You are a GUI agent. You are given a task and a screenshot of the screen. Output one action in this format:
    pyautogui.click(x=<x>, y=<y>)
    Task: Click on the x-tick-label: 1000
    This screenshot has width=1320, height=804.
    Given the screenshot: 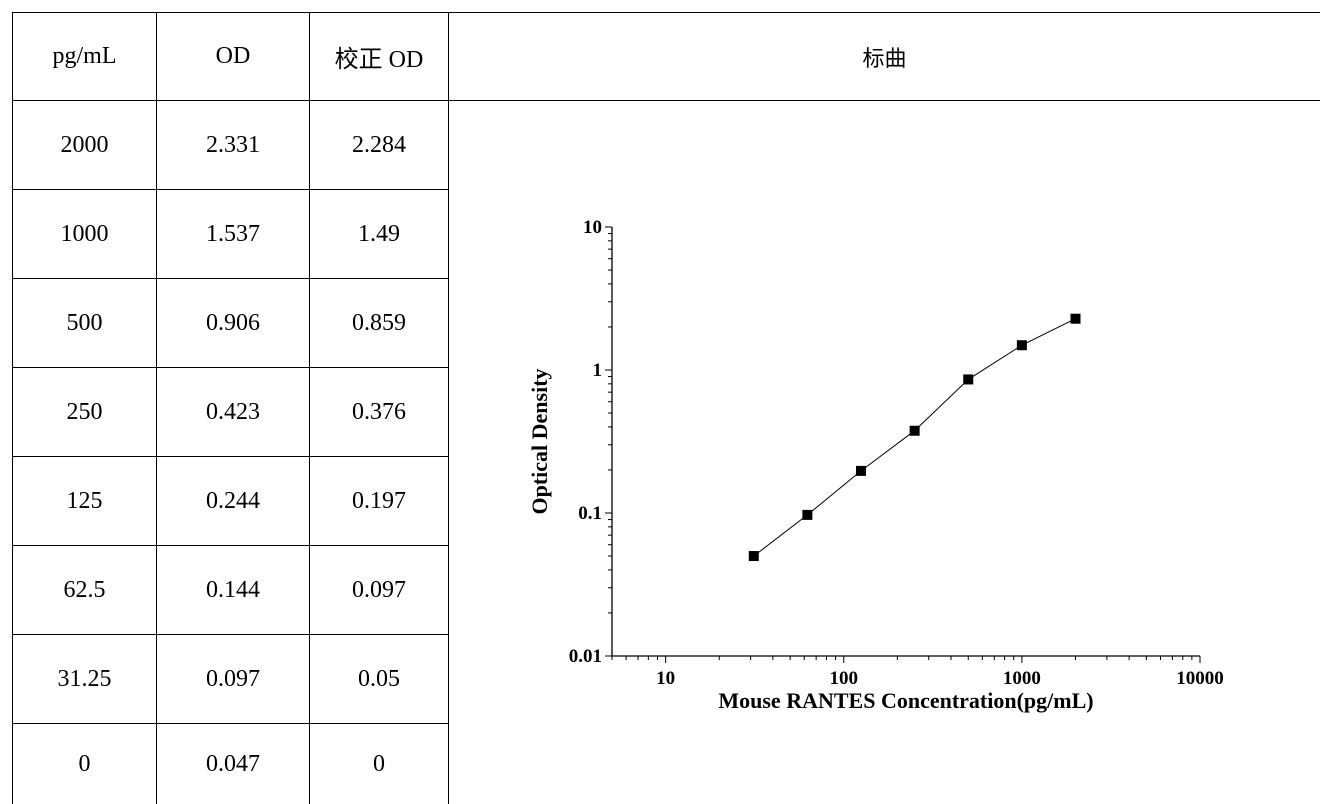 What is the action you would take?
    pyautogui.click(x=1022, y=678)
    